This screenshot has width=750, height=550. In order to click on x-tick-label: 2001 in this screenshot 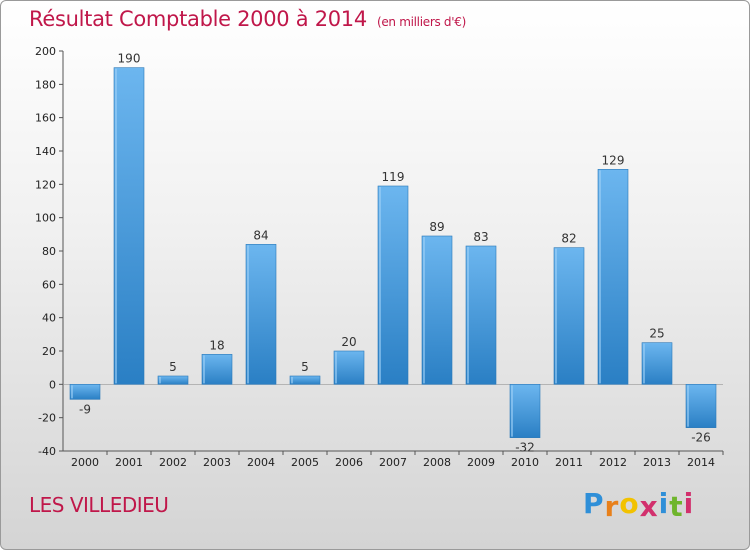, I will do `click(129, 462)`.